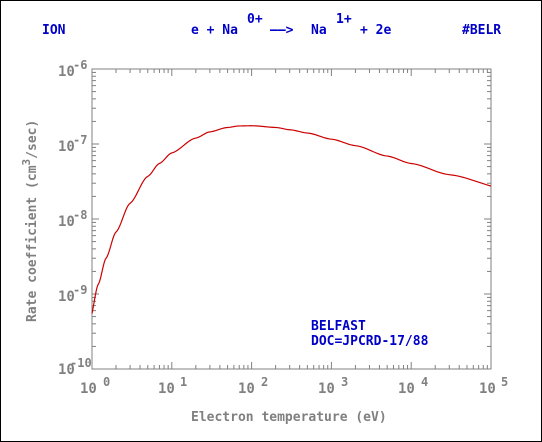 The image size is (542, 442). I want to click on reaction-part-3: + 2e, so click(375, 30).